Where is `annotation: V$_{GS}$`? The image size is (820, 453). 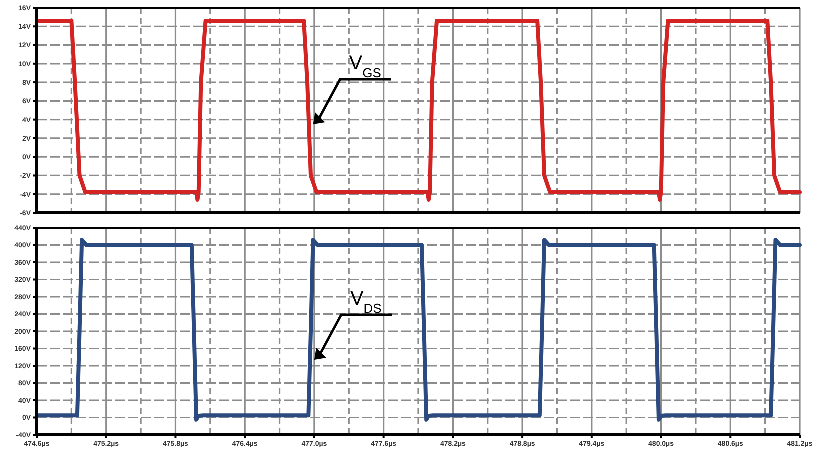 annotation: V$_{GS}$ is located at coordinates (365, 66).